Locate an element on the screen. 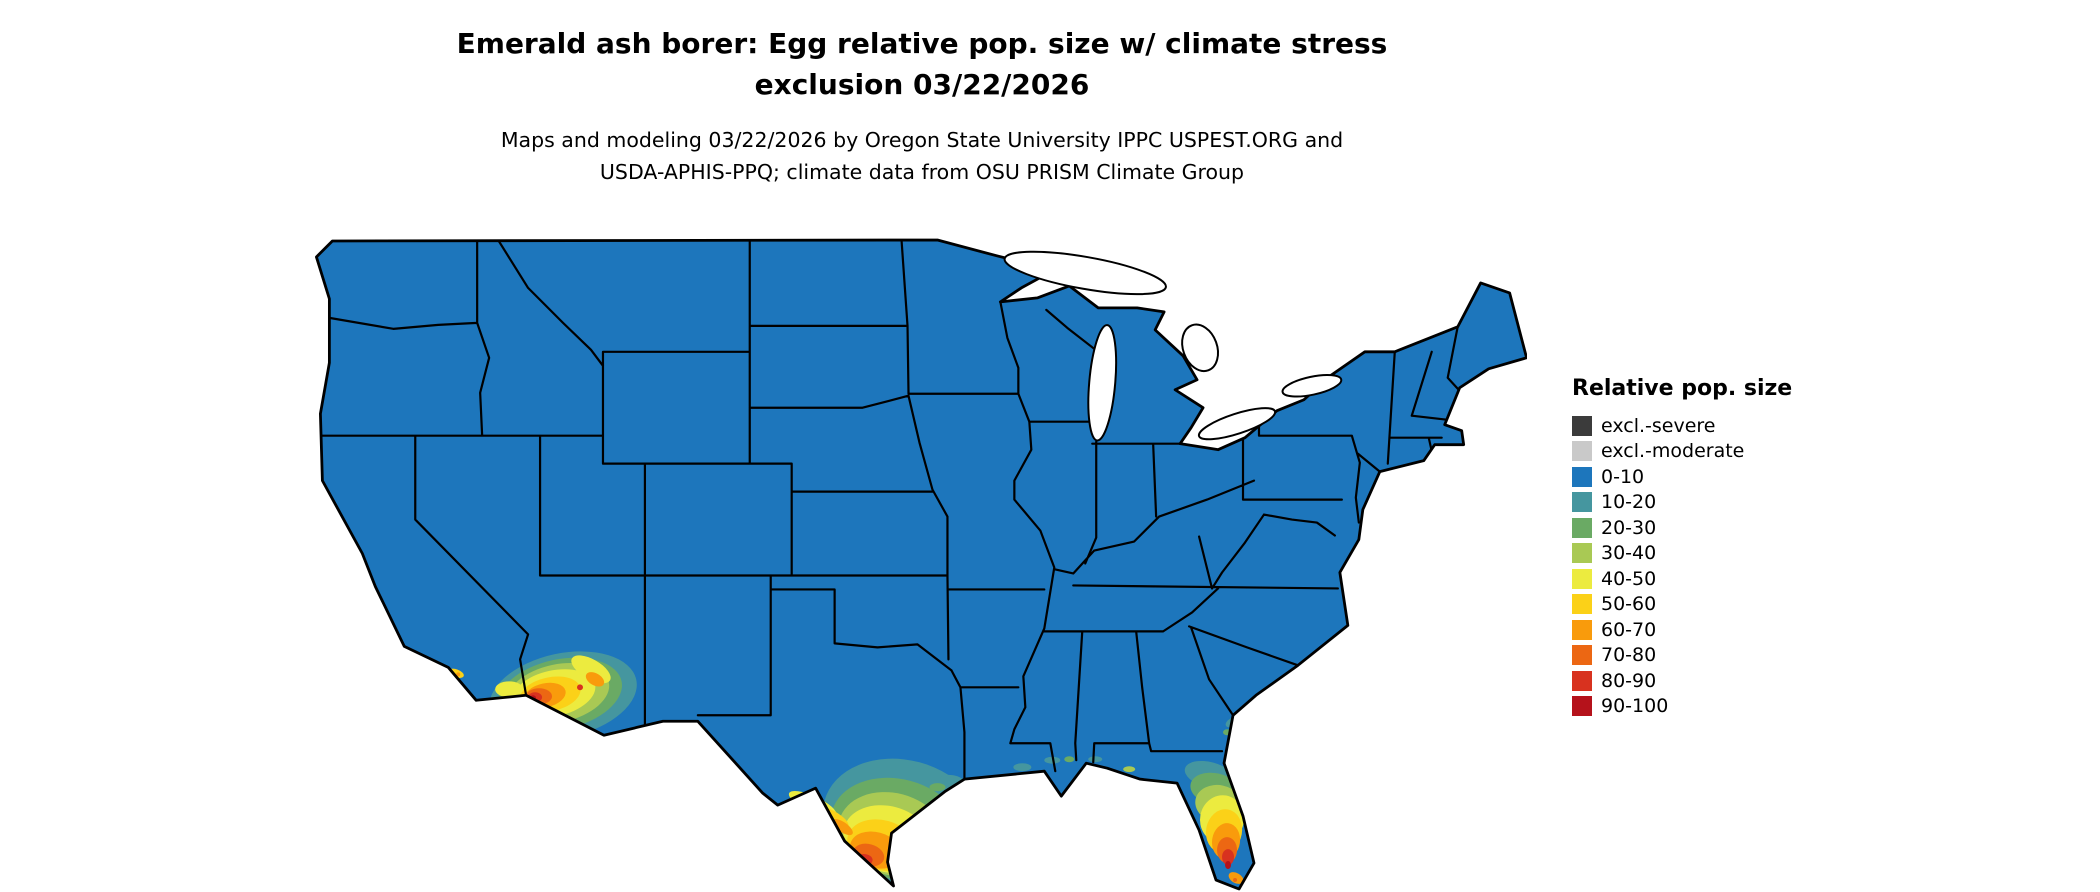  legend-item: excl.-severe is located at coordinates (1682, 426).